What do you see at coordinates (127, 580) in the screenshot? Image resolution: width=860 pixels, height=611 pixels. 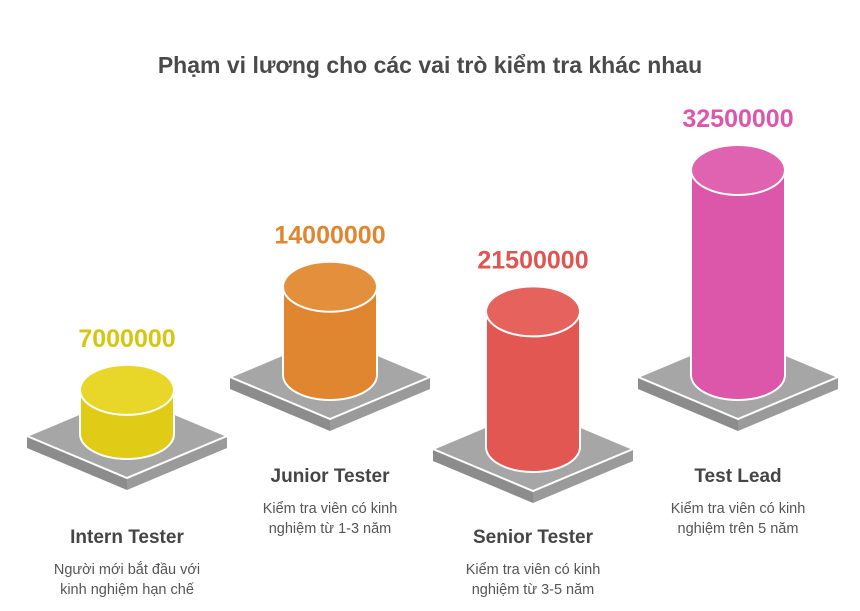 I see `description-intern-tester: Người mới bắt đầu với kinh nghiệm hạn chế` at bounding box center [127, 580].